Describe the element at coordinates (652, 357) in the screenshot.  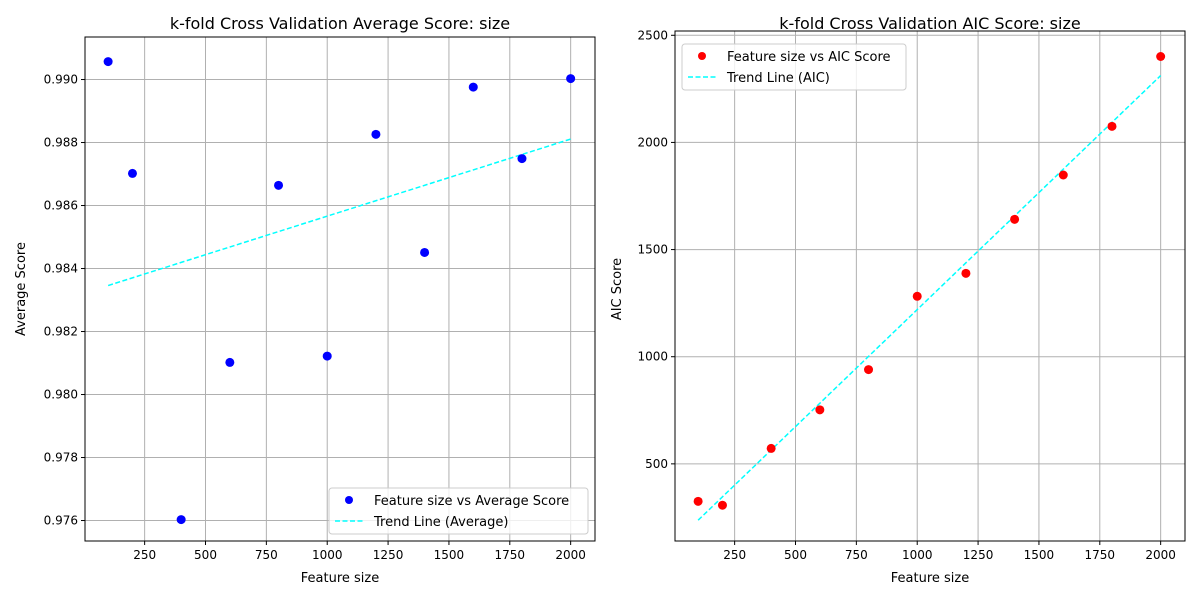
I see `y-tick-label: 1000` at that location.